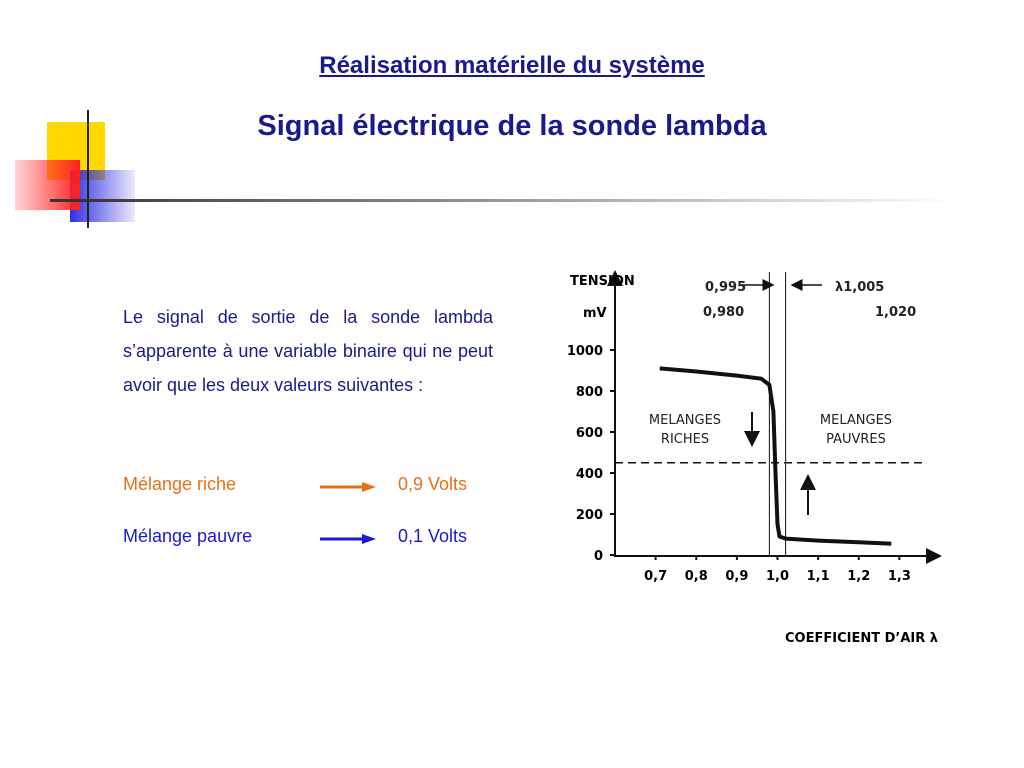 This screenshot has width=1024, height=768. Describe the element at coordinates (433, 536) in the screenshot. I see `item-value: 0,1 Volts` at that location.